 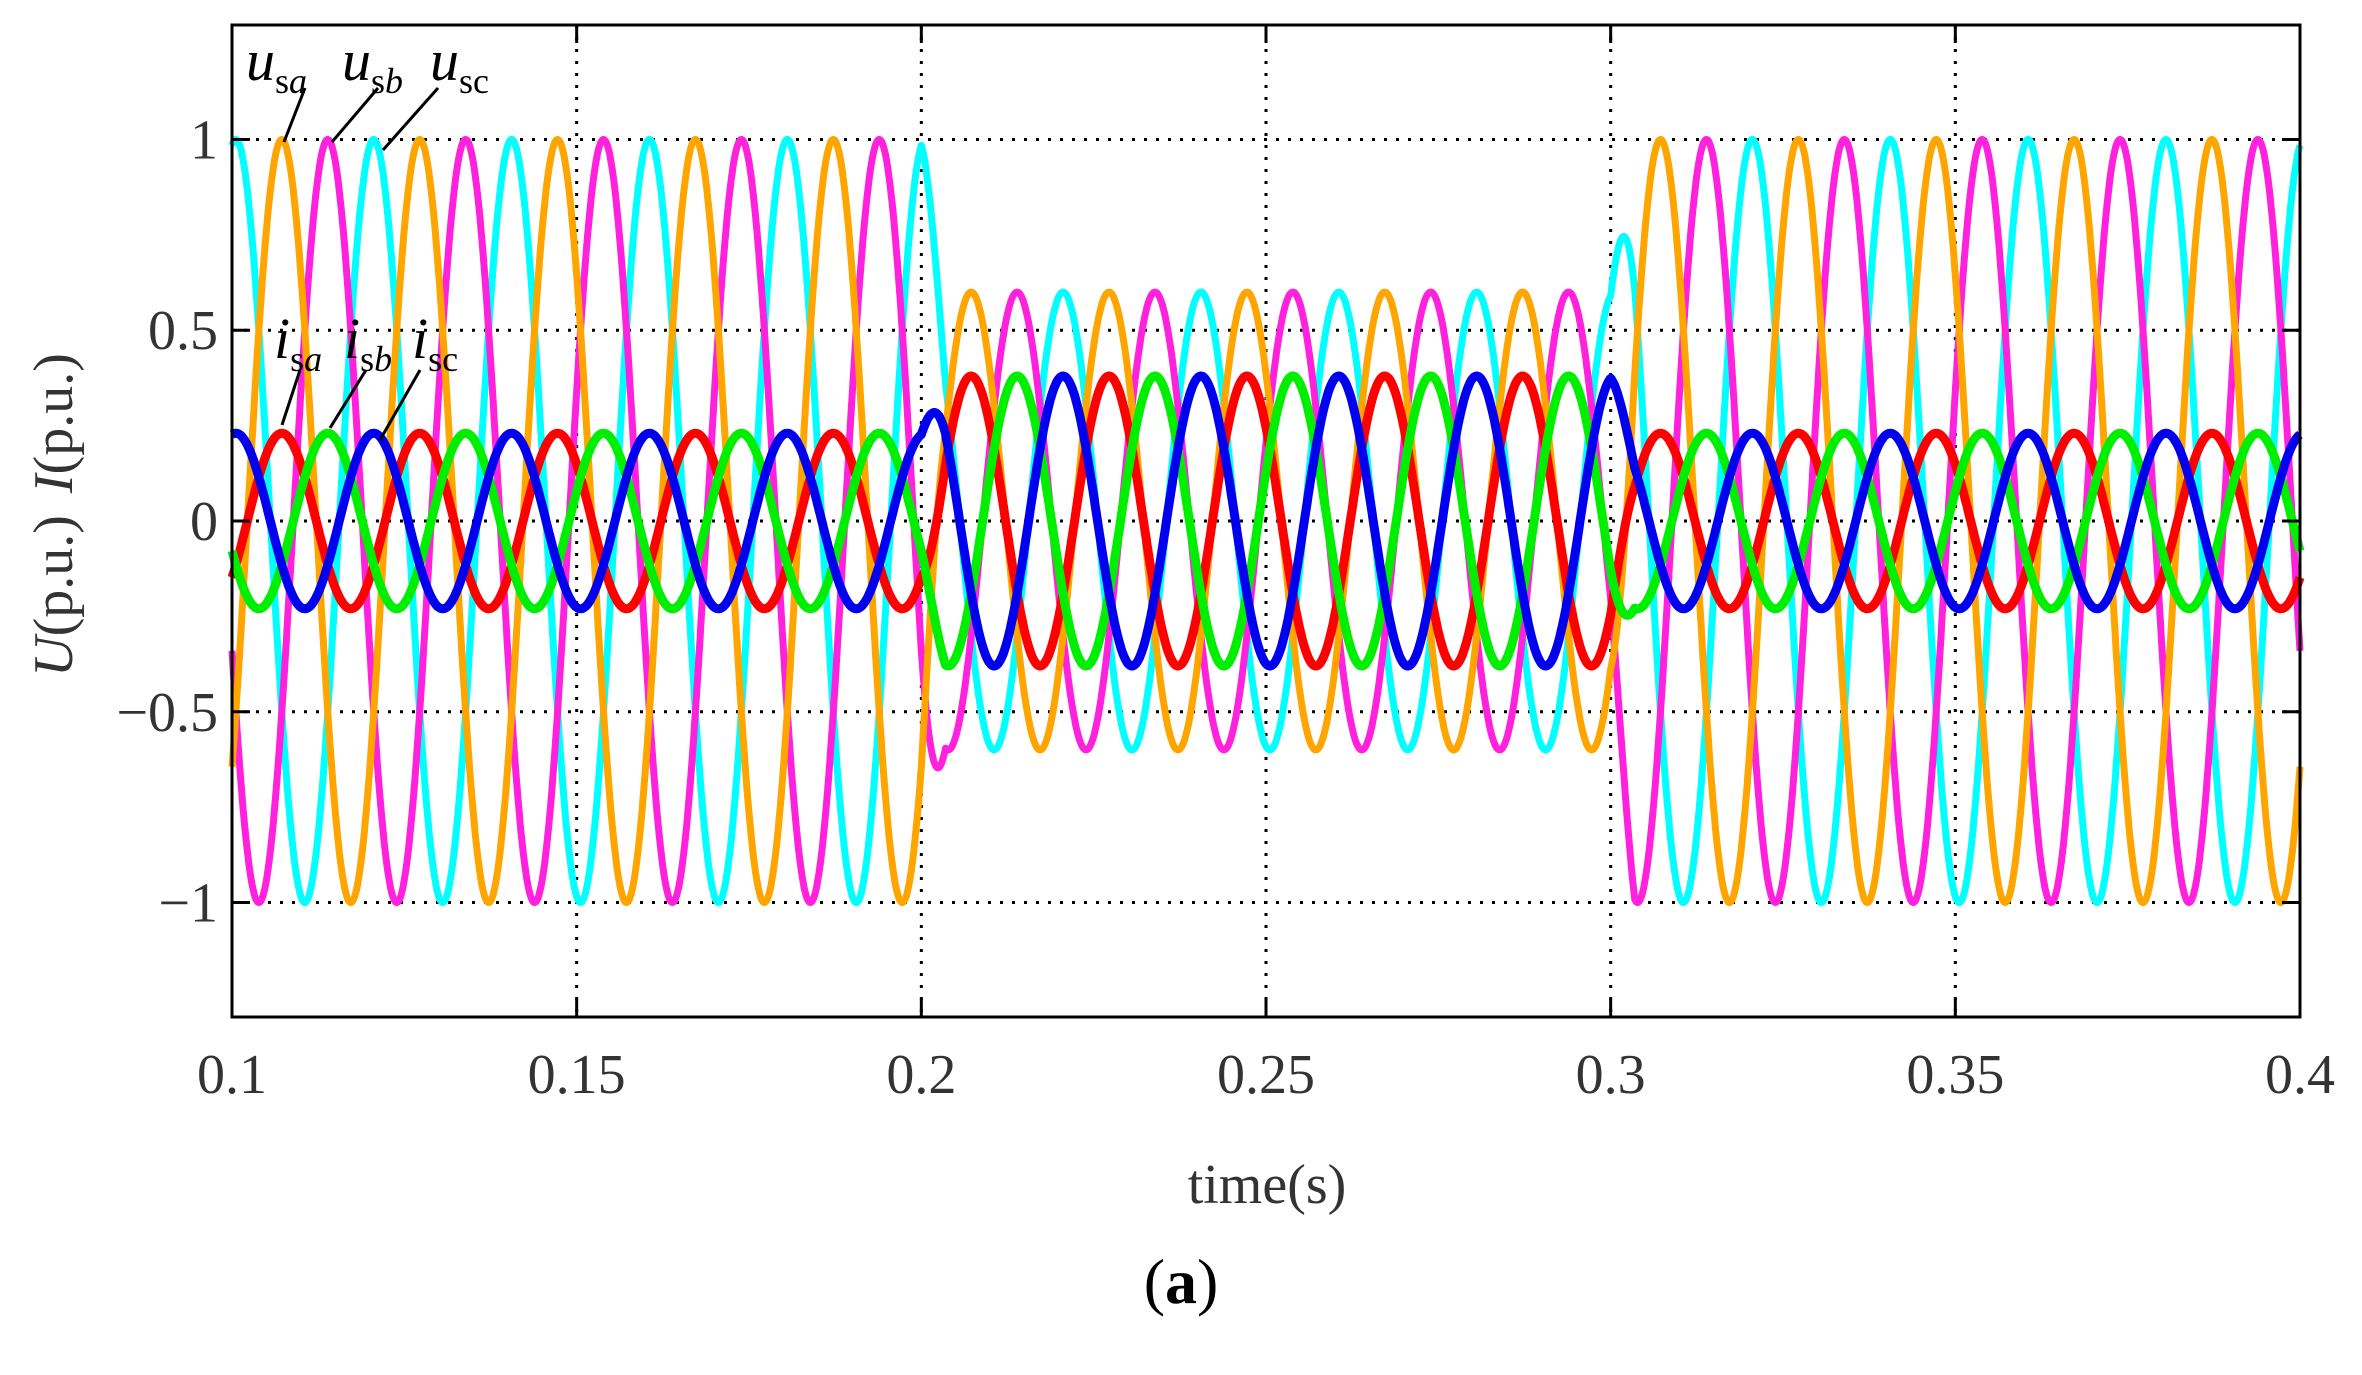 What do you see at coordinates (355, 115) in the screenshot?
I see `leader-usb` at bounding box center [355, 115].